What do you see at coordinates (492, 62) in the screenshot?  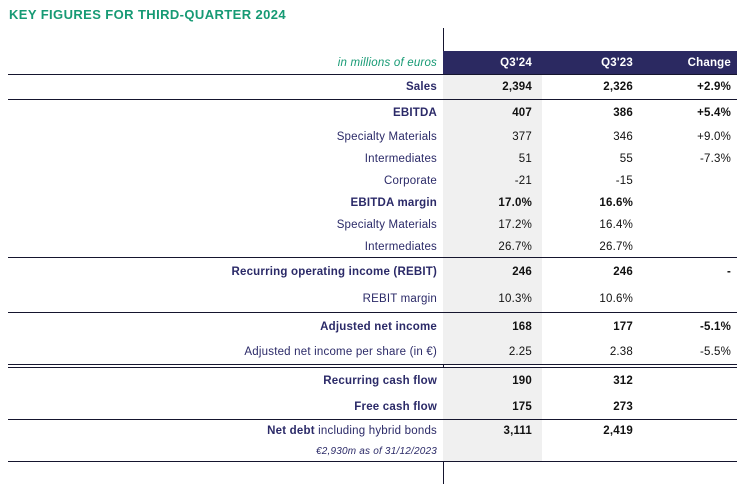 I see `column-header-q324: Q3'24` at bounding box center [492, 62].